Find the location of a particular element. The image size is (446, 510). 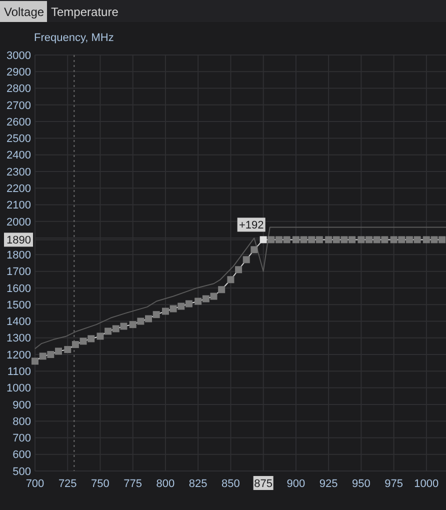

x-tick-label: 700 is located at coordinates (35, 484).